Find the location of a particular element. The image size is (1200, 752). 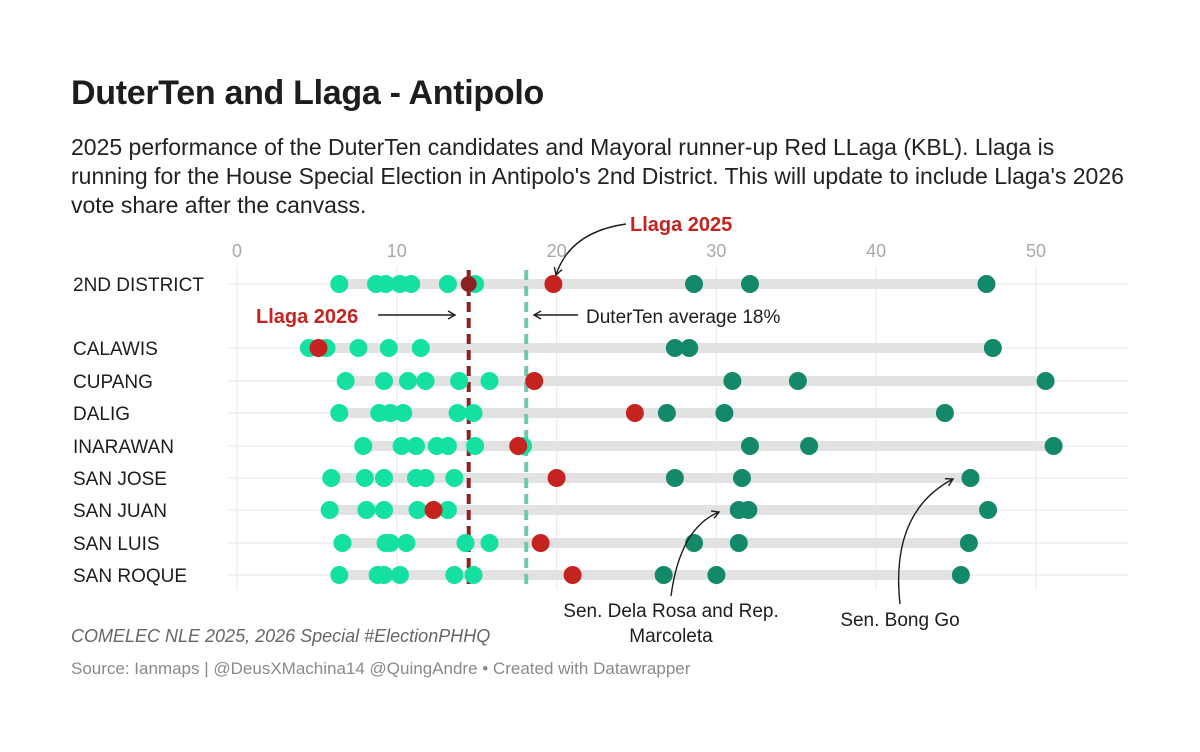

x-tick-label-30: 30 is located at coordinates (716, 251).